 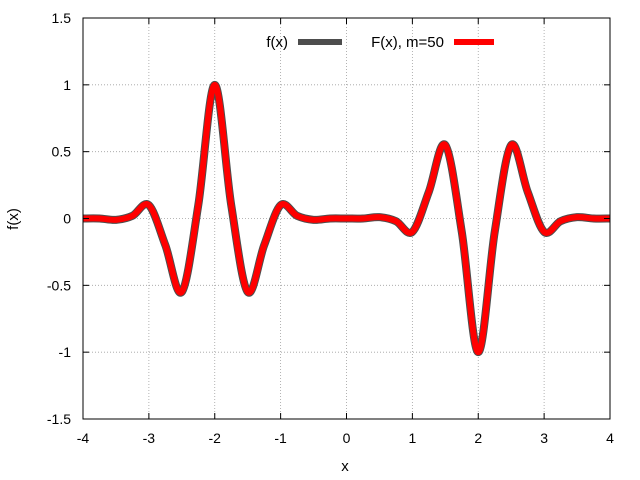 I want to click on legend-label-series-2: F(x), m=50, so click(x=407, y=42).